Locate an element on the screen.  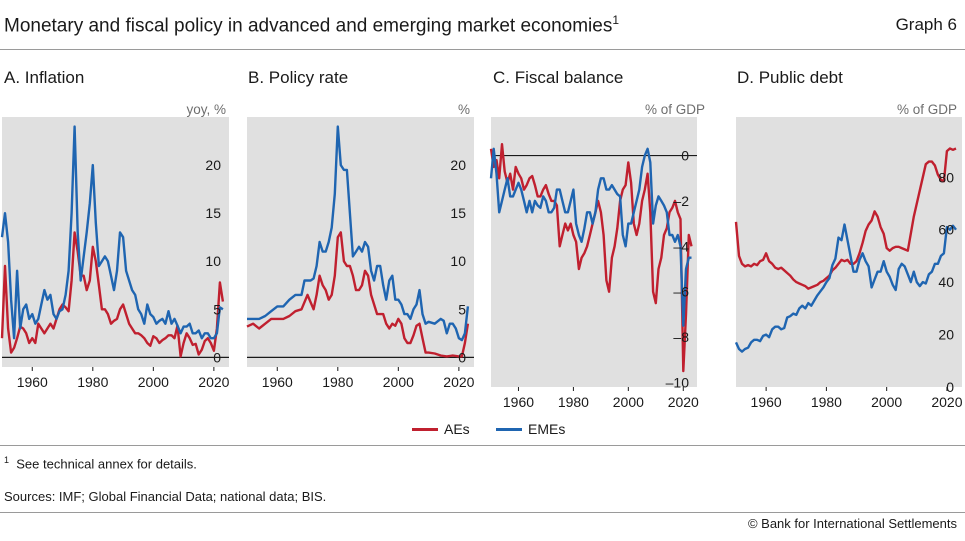
panel-a-plot-area is located at coordinates (115, 242).